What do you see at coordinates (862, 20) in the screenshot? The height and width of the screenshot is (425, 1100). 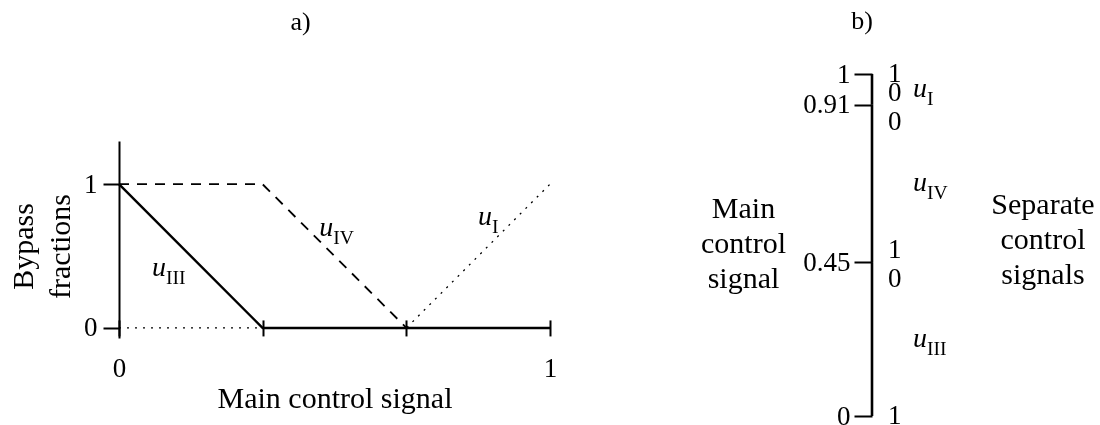 I see `chart-title: b)` at bounding box center [862, 20].